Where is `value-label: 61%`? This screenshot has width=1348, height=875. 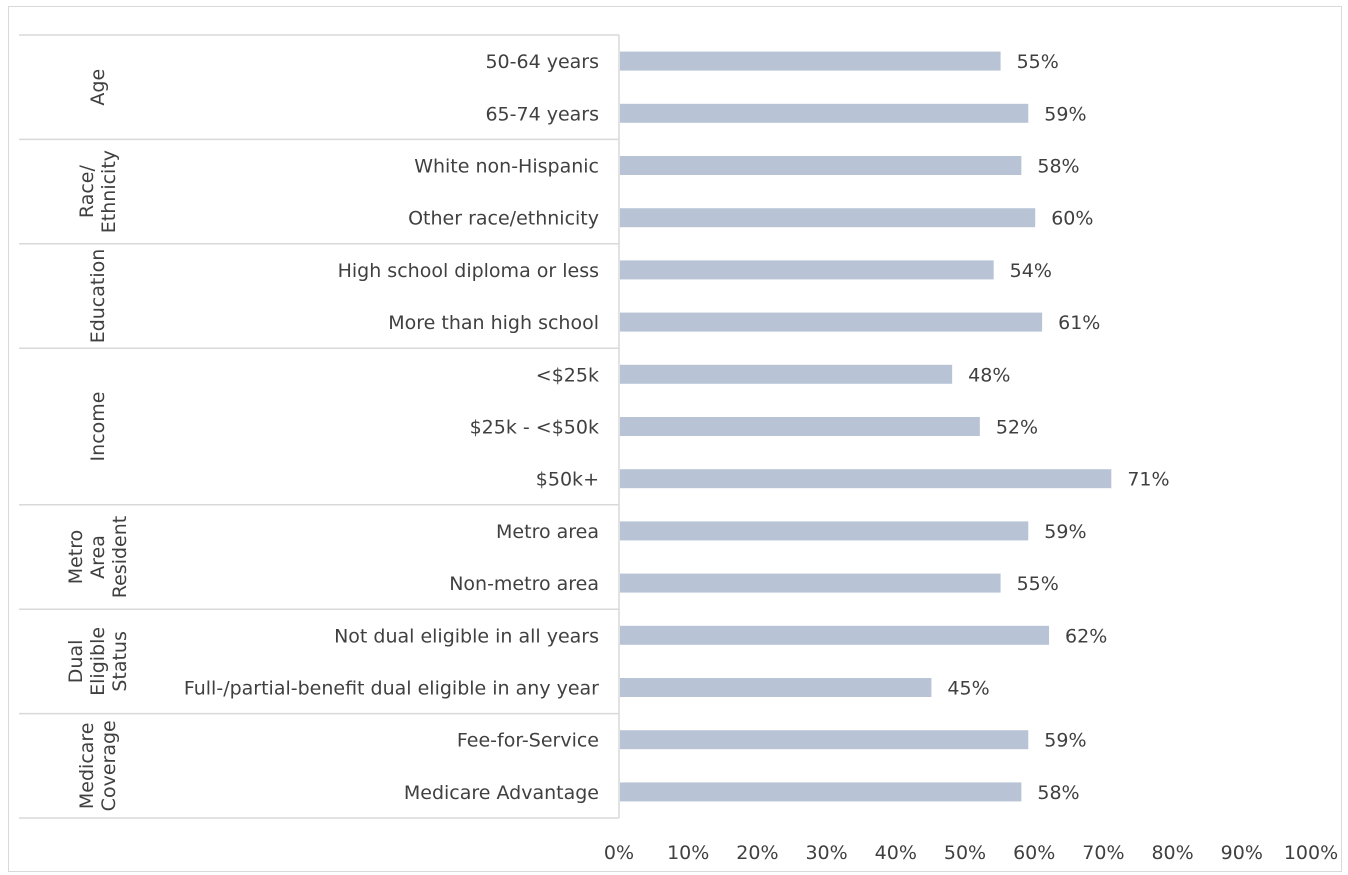
value-label: 61% is located at coordinates (1079, 323).